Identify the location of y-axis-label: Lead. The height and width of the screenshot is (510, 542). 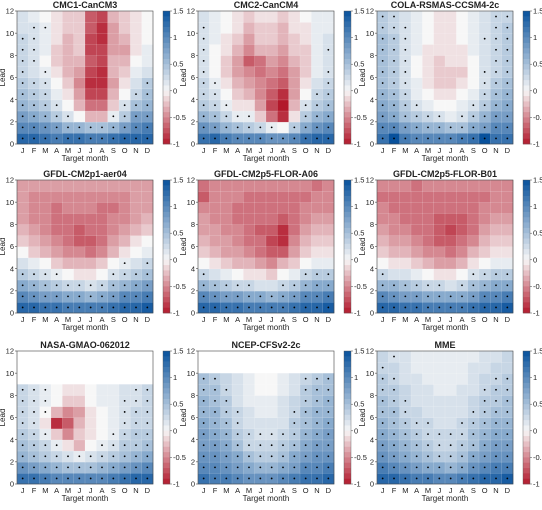
(183, 247).